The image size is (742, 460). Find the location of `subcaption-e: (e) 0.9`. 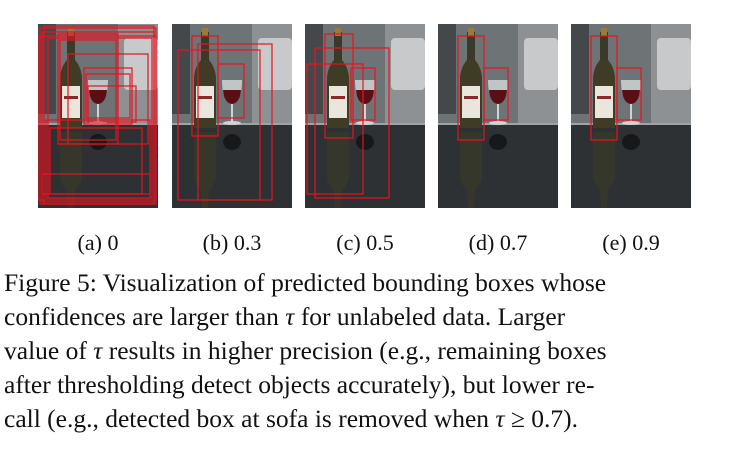

subcaption-e: (e) 0.9 is located at coordinates (631, 242).